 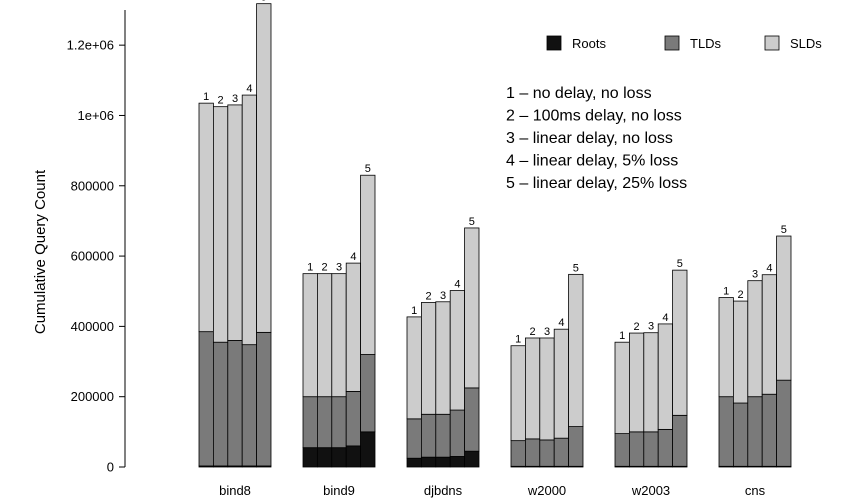 I want to click on bar-group-djbdns: 12 34 5, so click(x=443, y=342).